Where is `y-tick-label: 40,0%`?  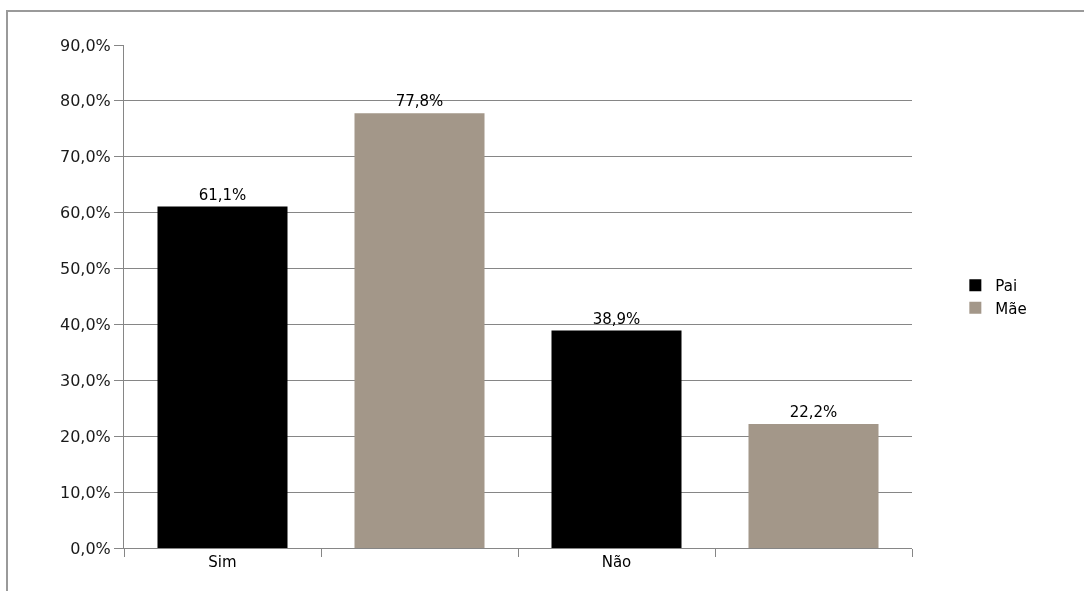
y-tick-label: 40,0% is located at coordinates (85, 325).